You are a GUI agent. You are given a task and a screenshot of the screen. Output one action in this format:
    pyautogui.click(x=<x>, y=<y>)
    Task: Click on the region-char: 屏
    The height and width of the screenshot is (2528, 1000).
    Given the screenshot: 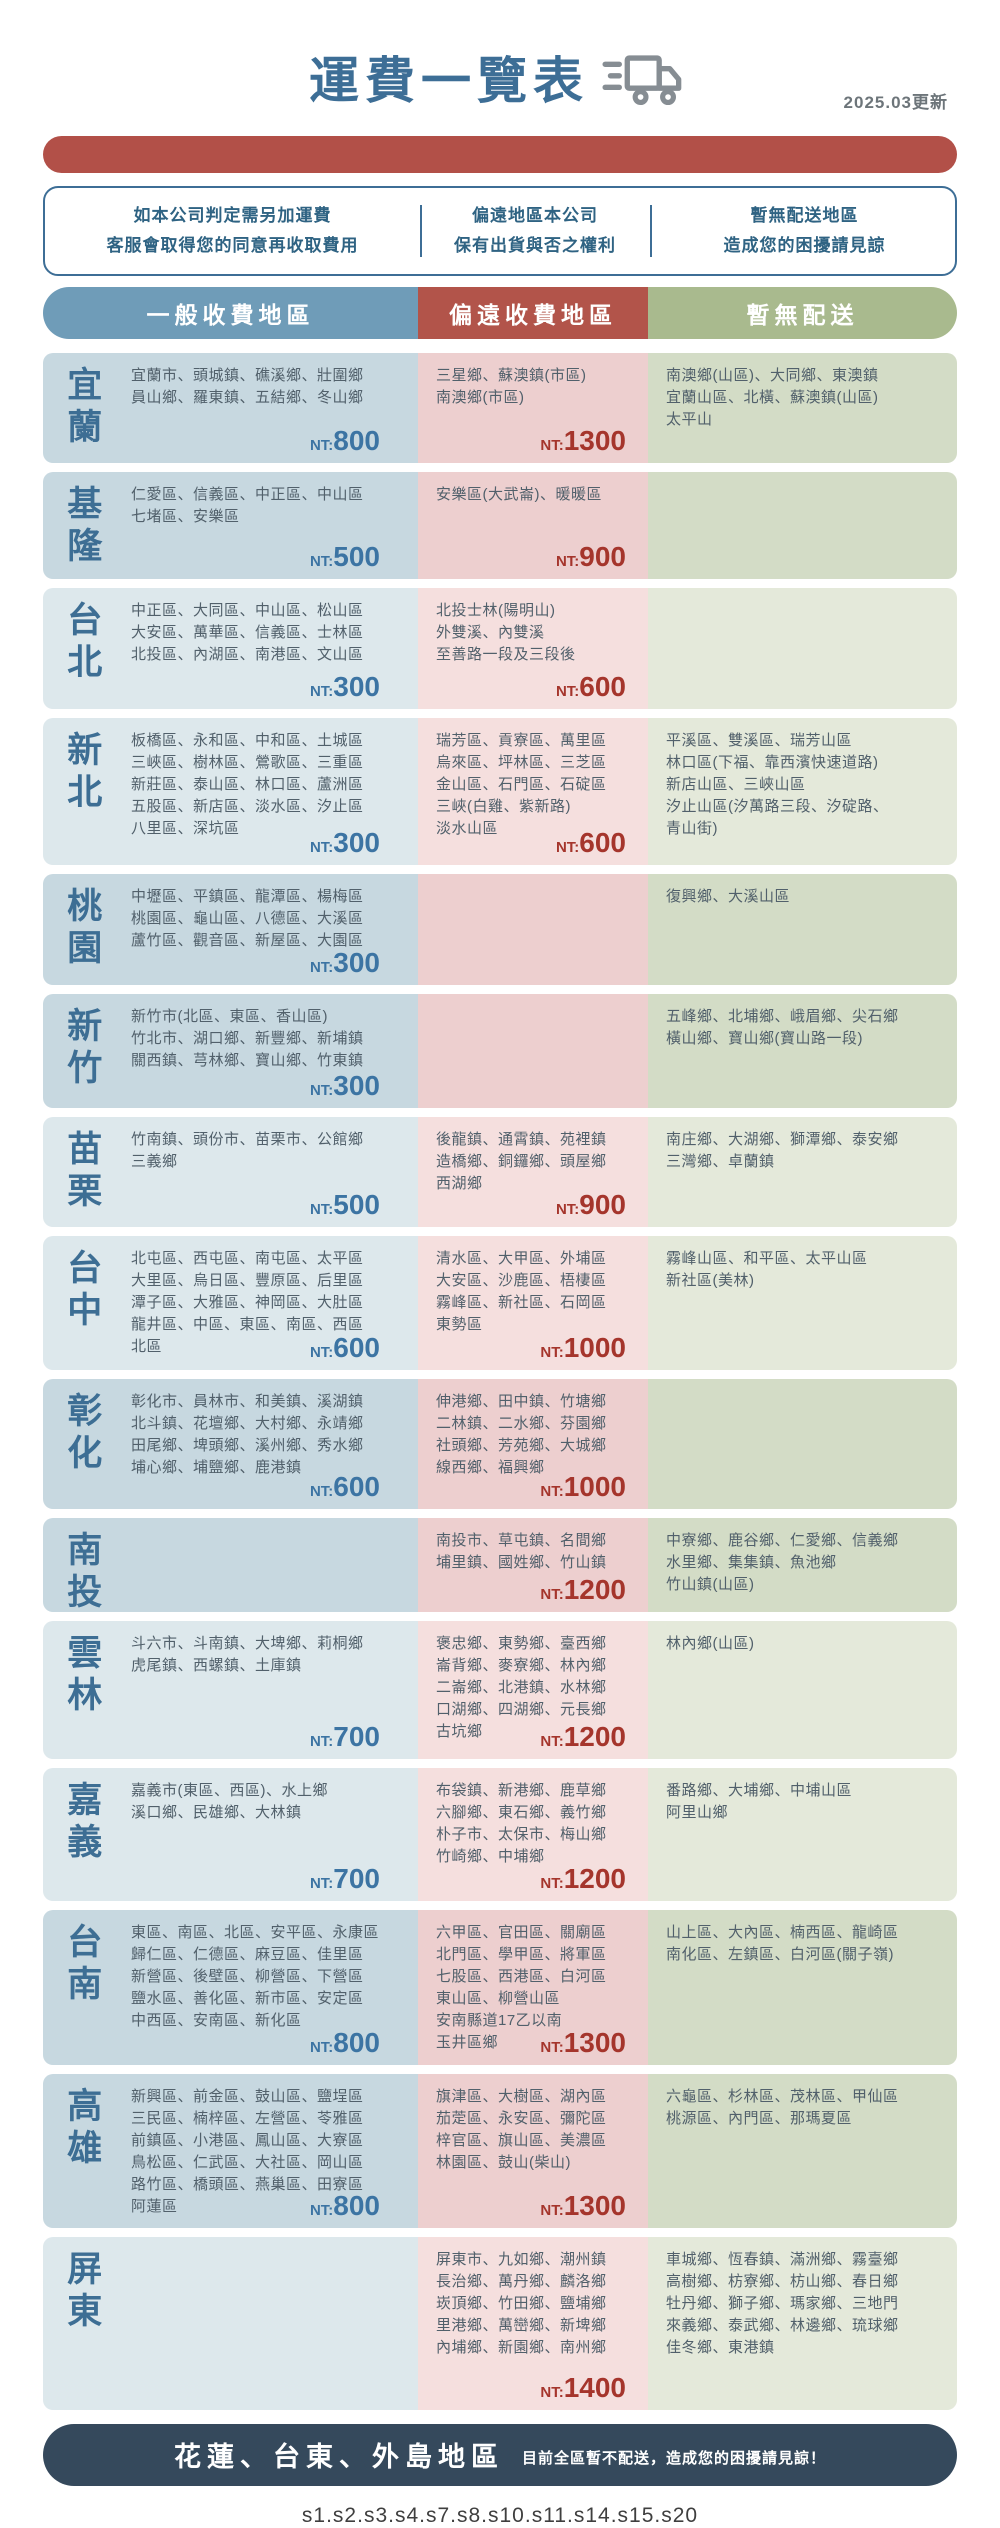 What is the action you would take?
    pyautogui.click(x=85, y=2269)
    